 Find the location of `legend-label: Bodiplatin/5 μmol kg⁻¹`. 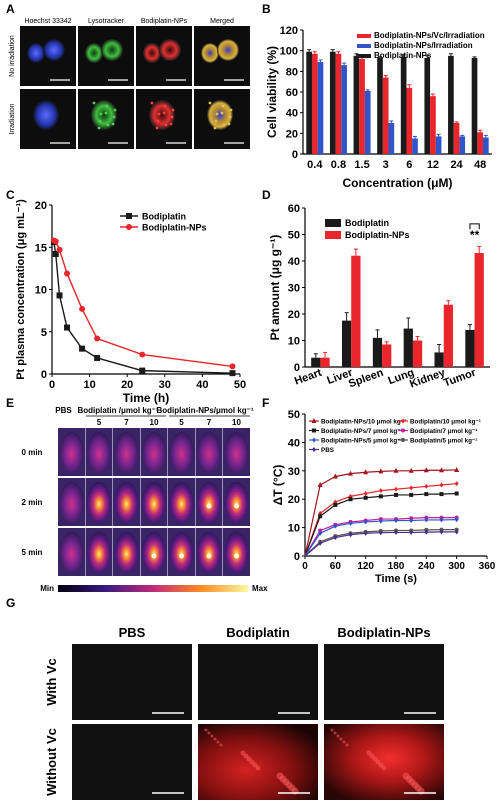

legend-label: Bodiplatin/5 μmol kg⁻¹ is located at coordinates (443, 441).